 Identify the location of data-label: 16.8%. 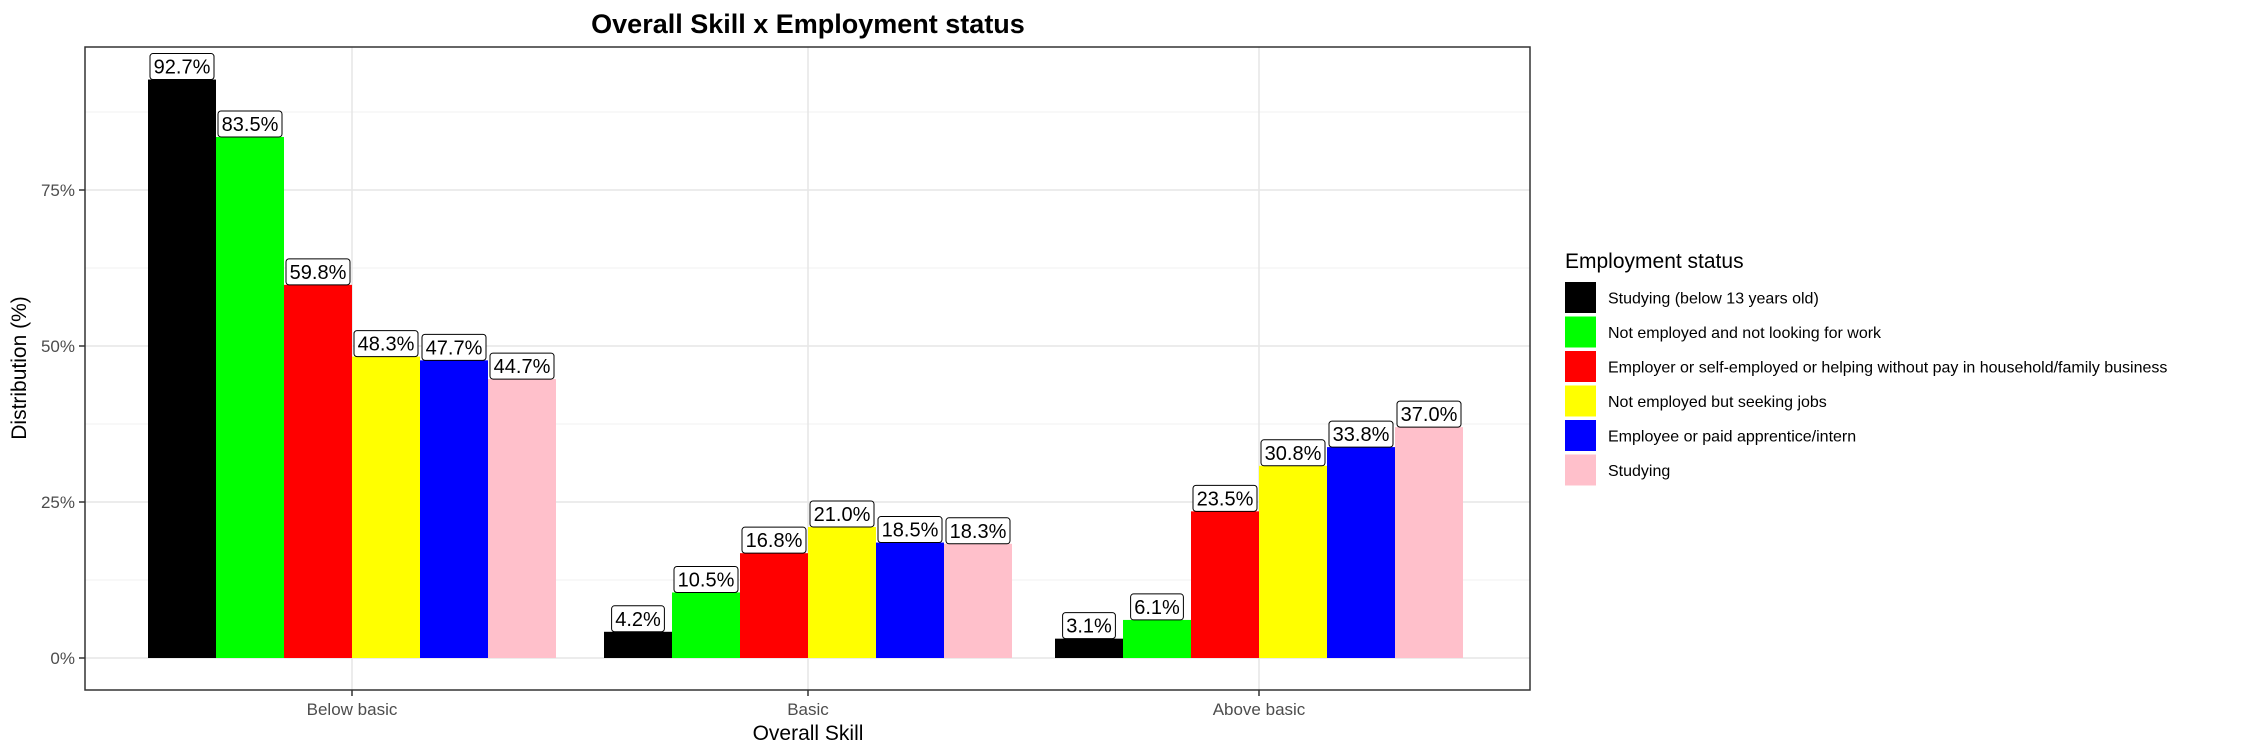
(774, 541).